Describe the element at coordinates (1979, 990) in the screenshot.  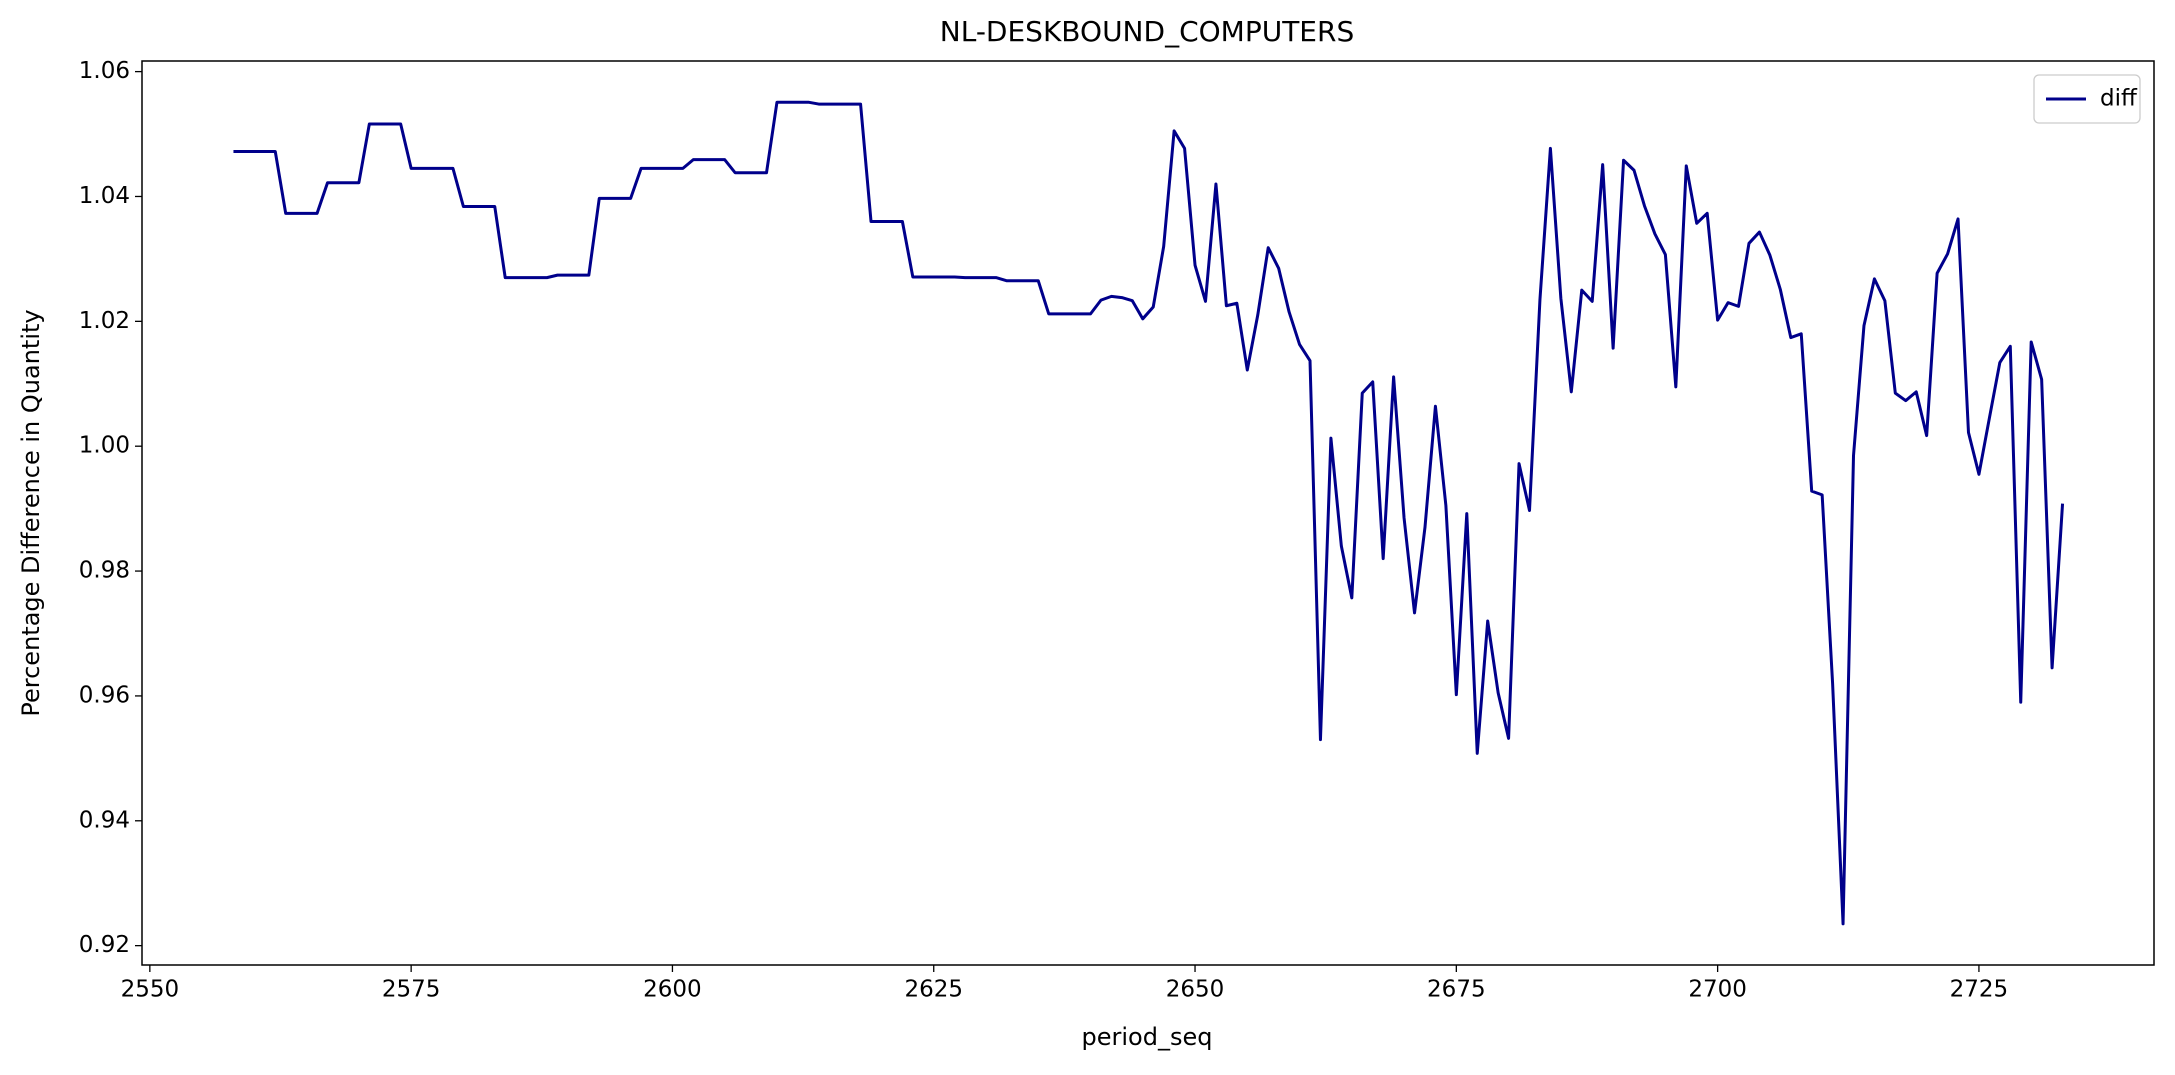
I see `x-tick-label: 2725` at that location.